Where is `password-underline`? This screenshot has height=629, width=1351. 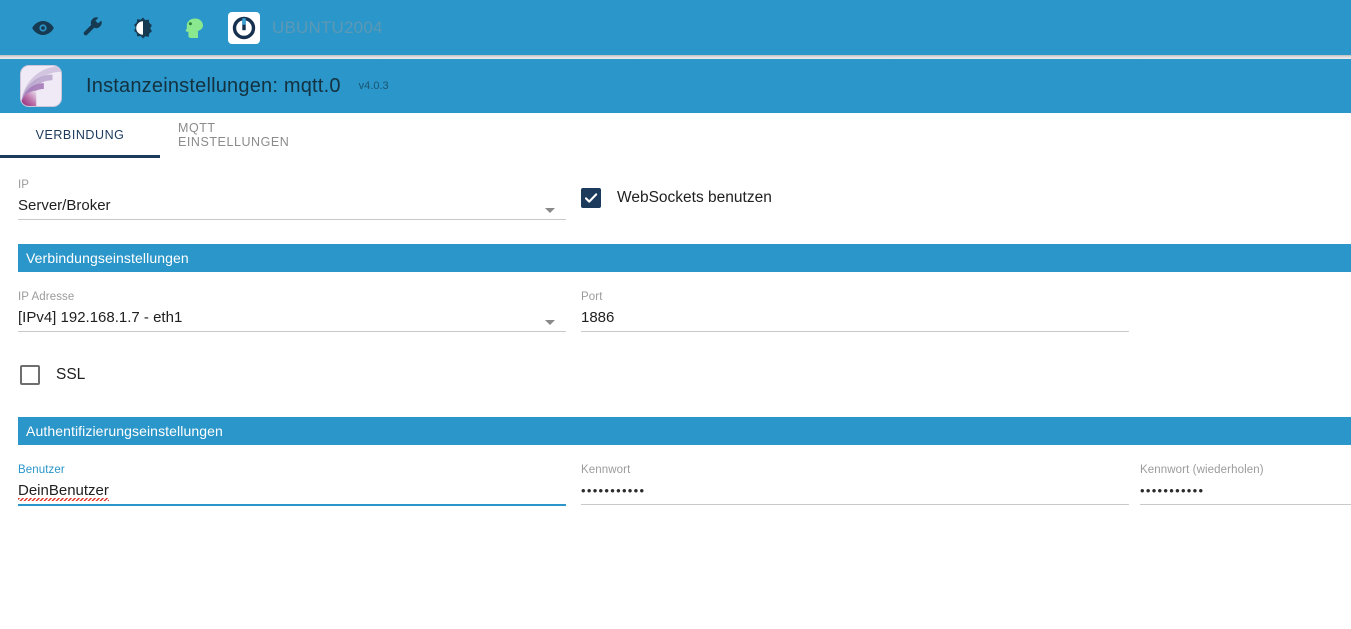 password-underline is located at coordinates (855, 504).